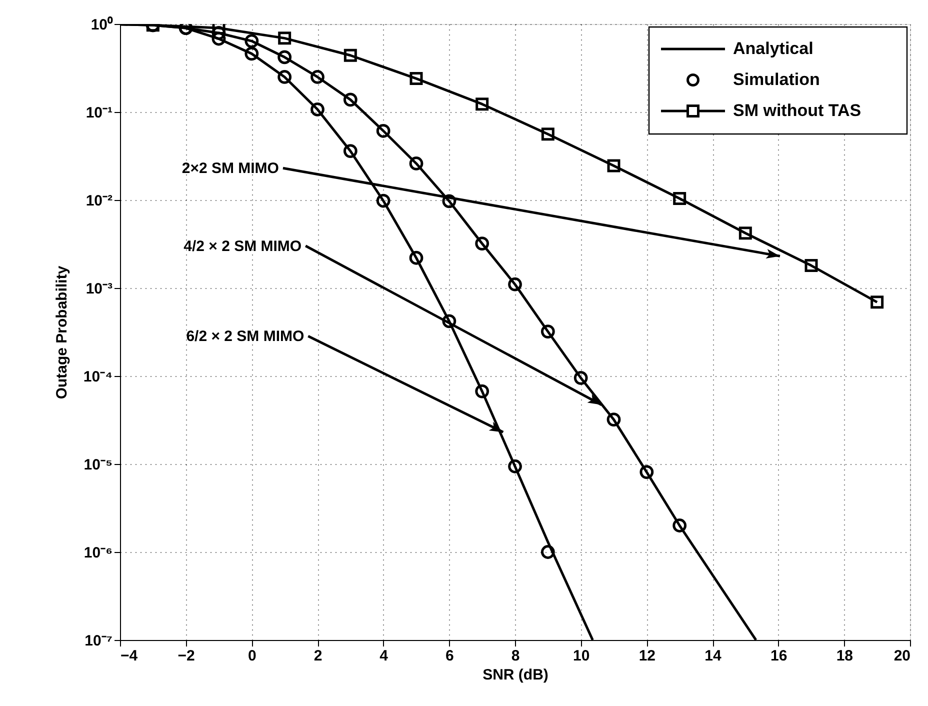  Describe the element at coordinates (129, 656) in the screenshot. I see `x-tick-label: −4` at that location.